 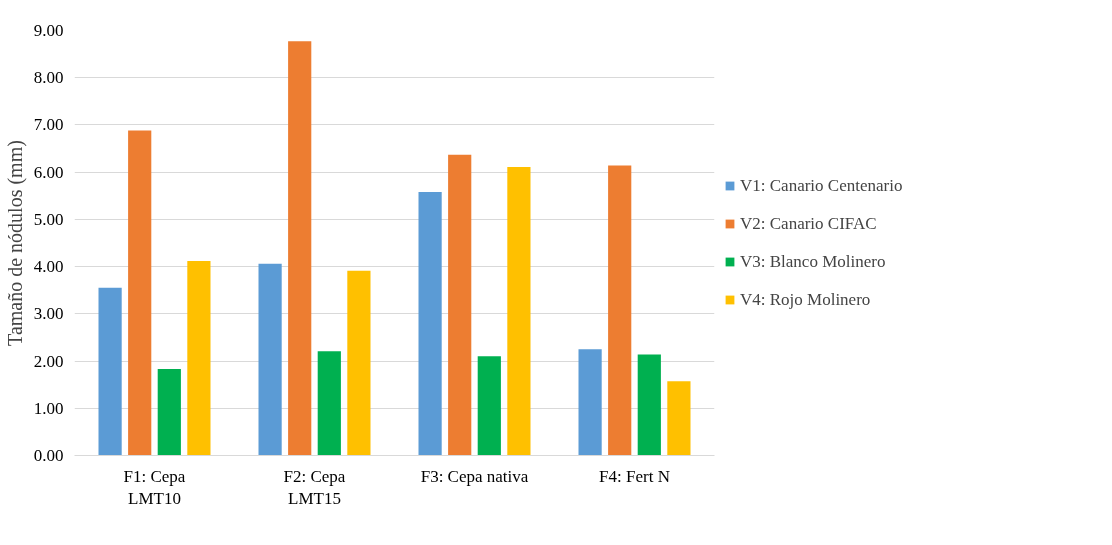 What do you see at coordinates (813, 261) in the screenshot?
I see `legend-label: V3: Blanco Molinero` at bounding box center [813, 261].